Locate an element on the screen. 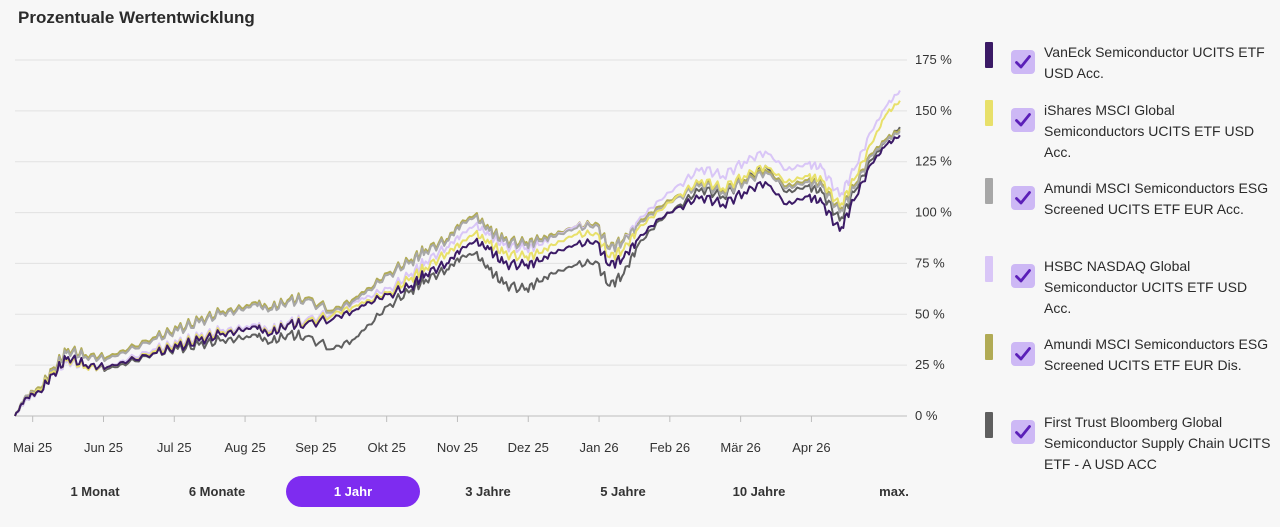 This screenshot has width=1280, height=527. x-tick-label: Mai 25 is located at coordinates (32, 447).